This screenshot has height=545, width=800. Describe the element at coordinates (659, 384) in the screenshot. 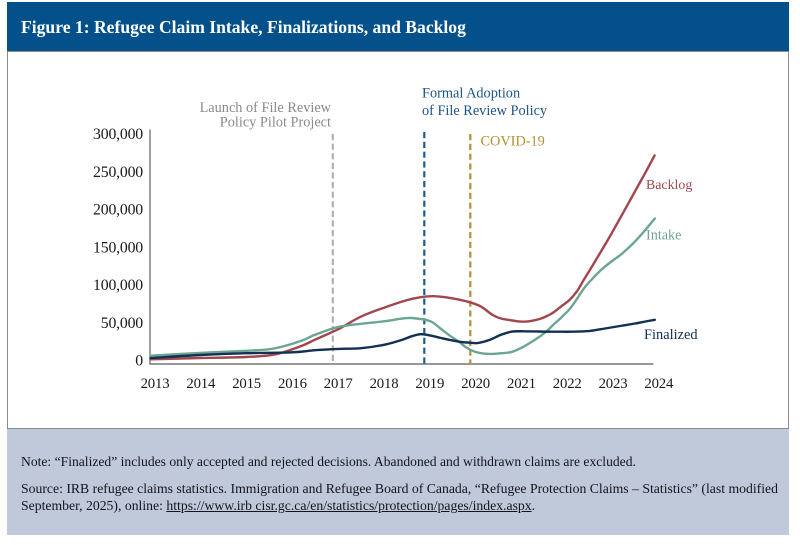

I see `svg-text: 2024` at that location.